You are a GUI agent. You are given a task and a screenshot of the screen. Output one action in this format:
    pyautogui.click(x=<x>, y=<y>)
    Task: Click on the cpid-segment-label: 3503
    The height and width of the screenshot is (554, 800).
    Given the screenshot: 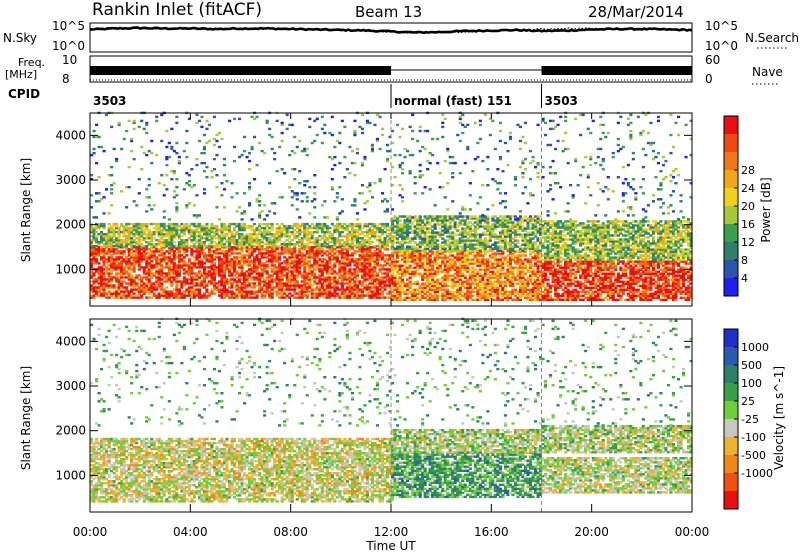 What is the action you would take?
    pyautogui.click(x=561, y=101)
    